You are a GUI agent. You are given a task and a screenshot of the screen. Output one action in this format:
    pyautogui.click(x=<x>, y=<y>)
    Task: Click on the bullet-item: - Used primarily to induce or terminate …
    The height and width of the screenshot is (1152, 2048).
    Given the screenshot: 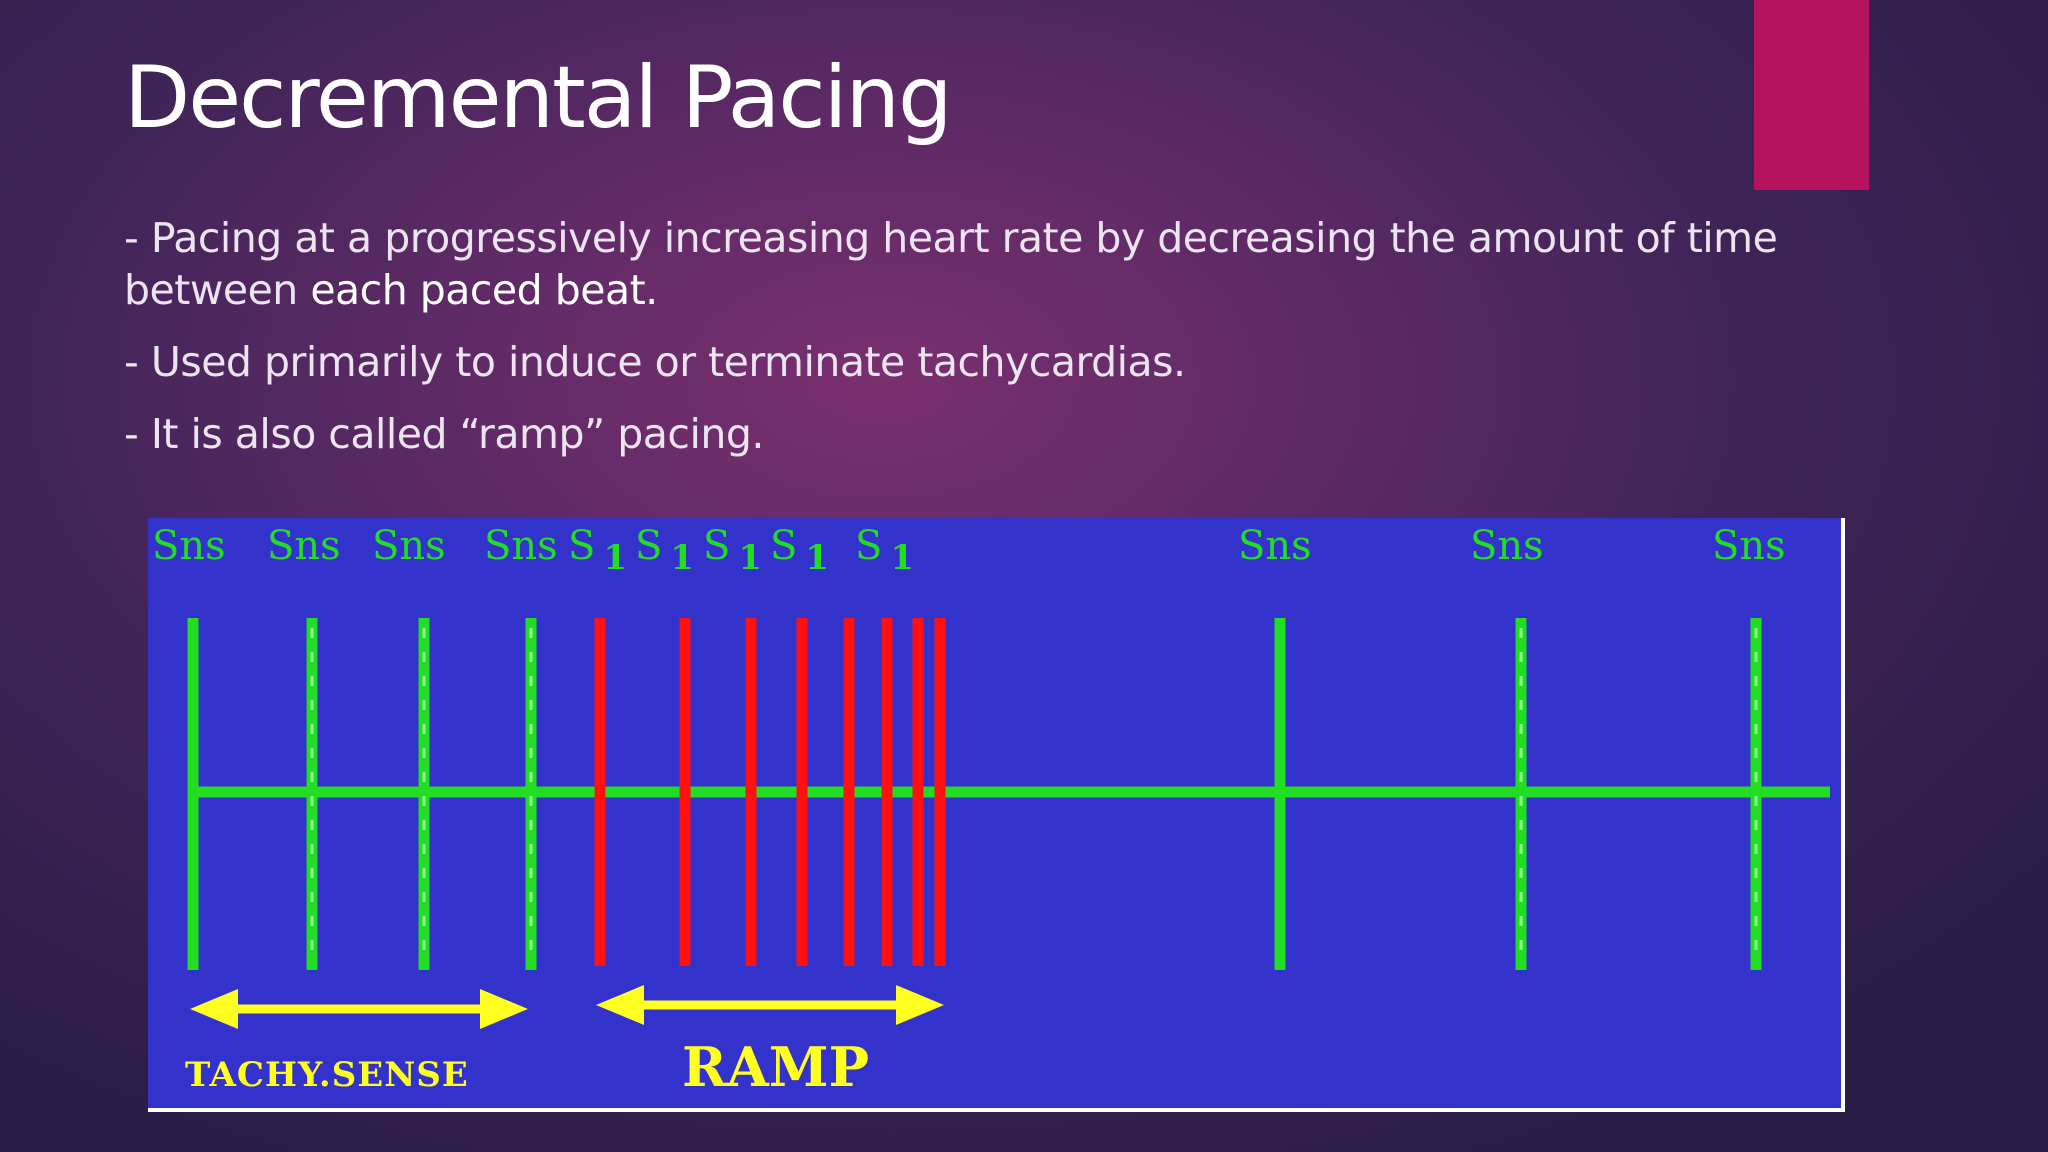 What is the action you would take?
    pyautogui.click(x=1014, y=362)
    